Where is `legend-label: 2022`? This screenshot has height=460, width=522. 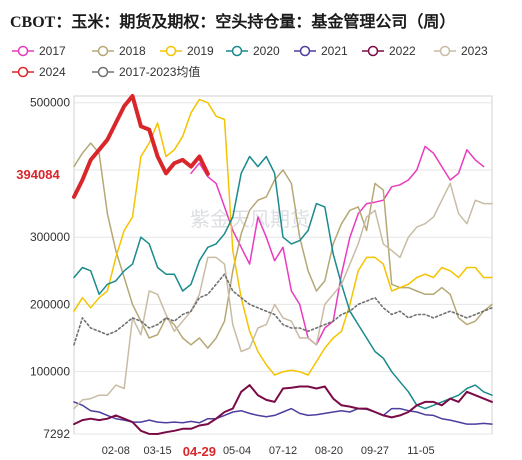
legend-label: 2022 is located at coordinates (402, 51).